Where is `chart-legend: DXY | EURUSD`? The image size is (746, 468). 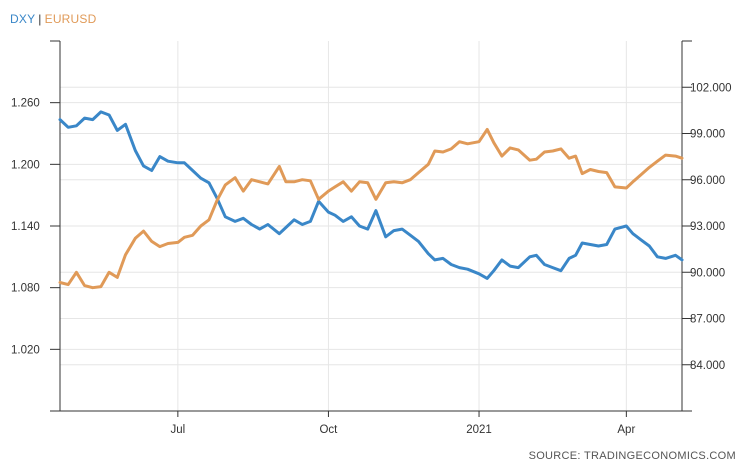
chart-legend: DXY | EURUSD is located at coordinates (53, 19).